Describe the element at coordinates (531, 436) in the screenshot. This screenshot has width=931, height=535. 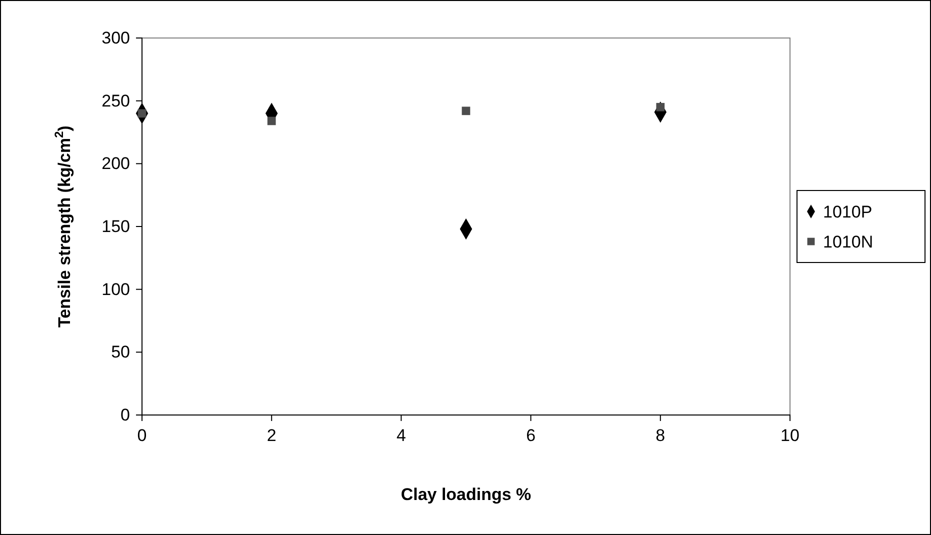
I see `x-tick-label: 6` at that location.